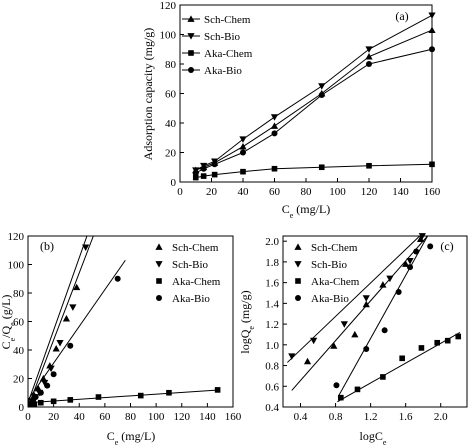 This screenshot has height=448, width=474. Describe the element at coordinates (301, 417) in the screenshot. I see `x-tick-label: 0.4` at that location.